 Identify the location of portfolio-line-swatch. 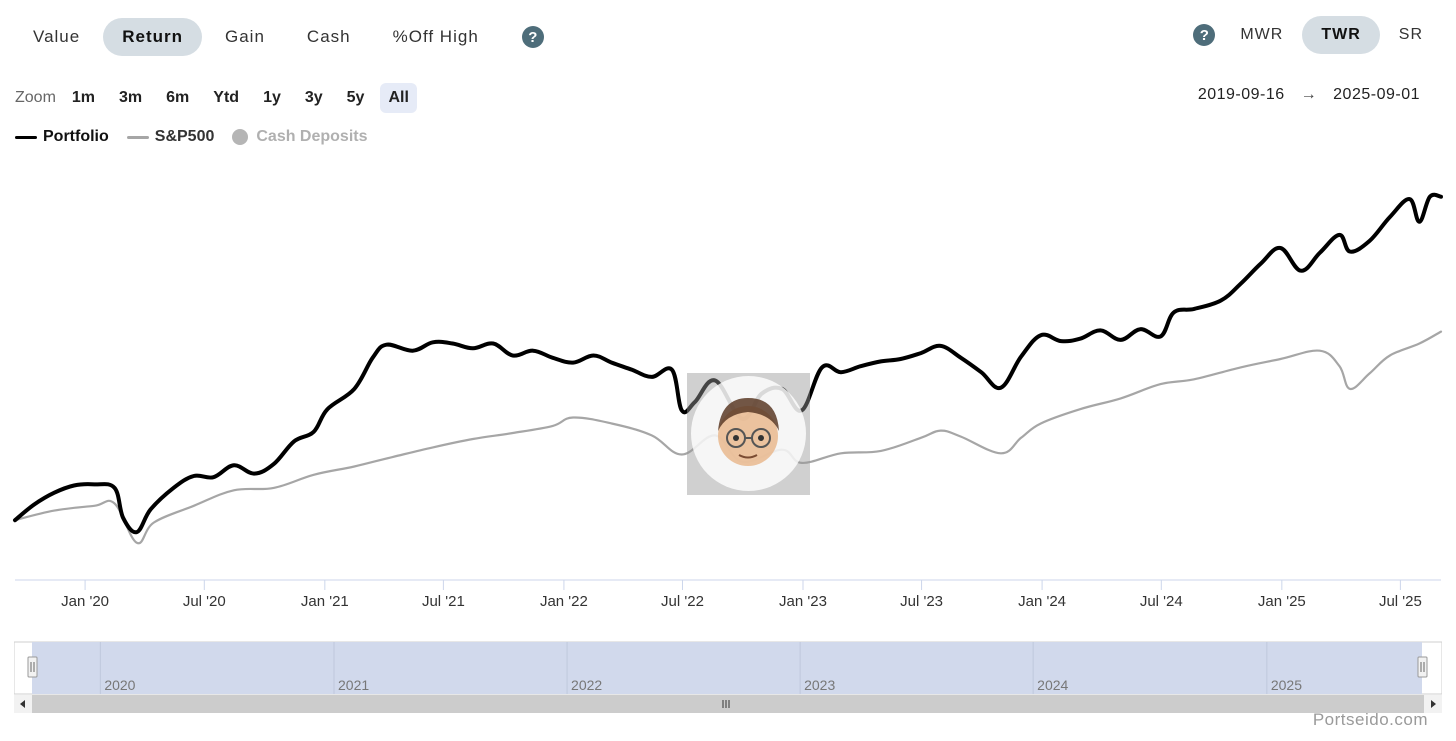
(26, 137).